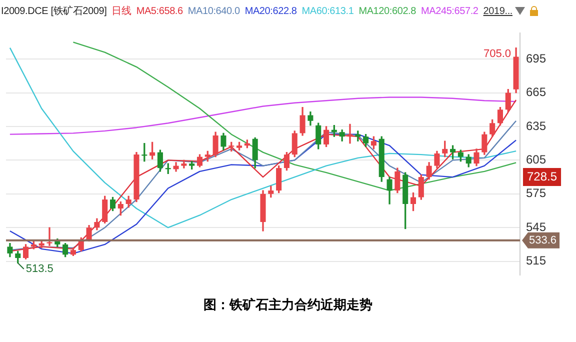  What do you see at coordinates (536, 58) in the screenshot?
I see `y-tick-label: 695` at bounding box center [536, 58].